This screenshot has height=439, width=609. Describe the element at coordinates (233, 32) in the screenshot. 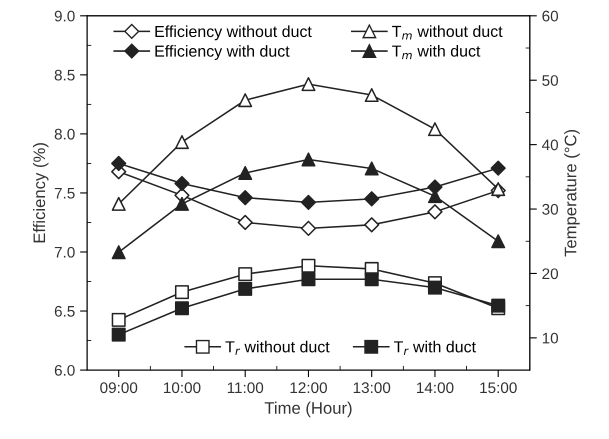

I see `legend-label: Efficiency without duct` at that location.